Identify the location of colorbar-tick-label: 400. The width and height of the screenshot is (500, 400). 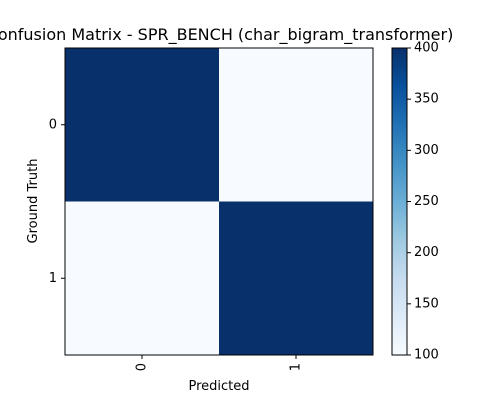
(426, 48).